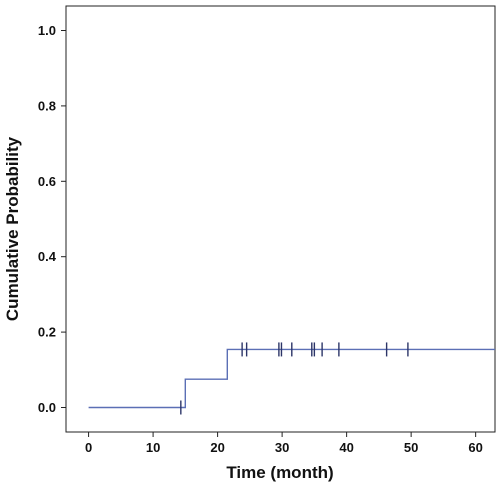  Describe the element at coordinates (217, 447) in the screenshot. I see `x-tick-label: 20` at that location.